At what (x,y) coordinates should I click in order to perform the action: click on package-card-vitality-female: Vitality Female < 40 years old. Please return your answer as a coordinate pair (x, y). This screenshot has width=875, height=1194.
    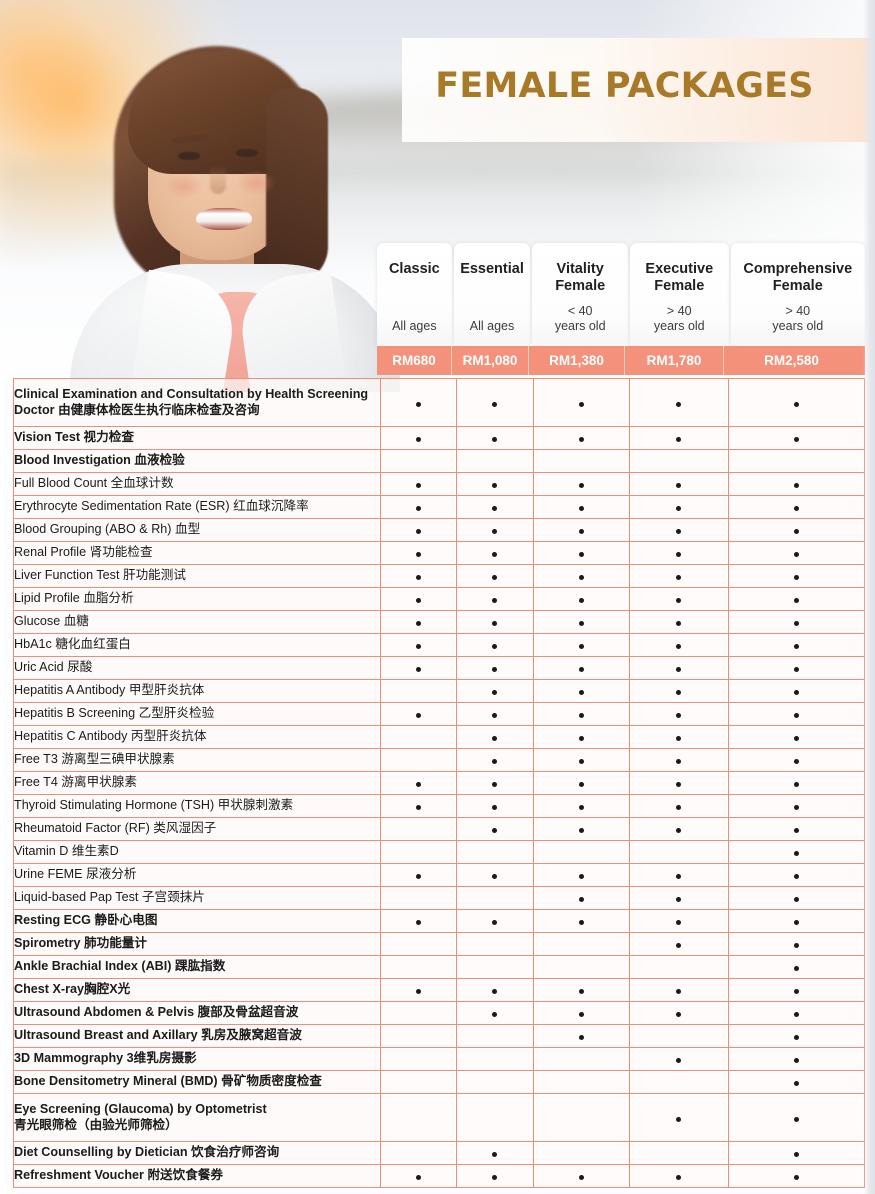
    Looking at the image, I should click on (580, 294).